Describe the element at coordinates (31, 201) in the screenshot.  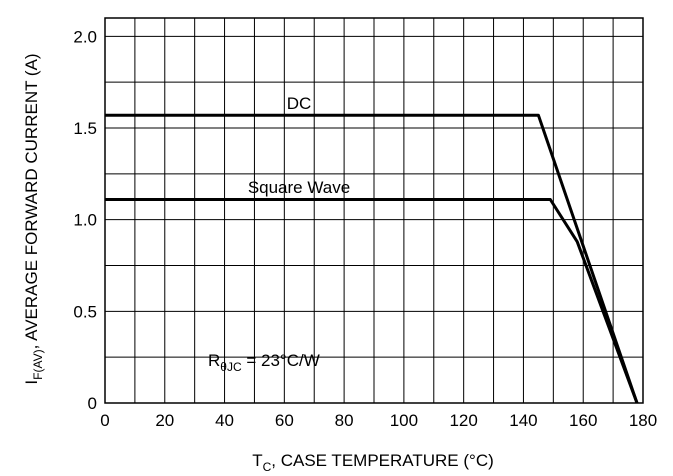
I see `y-axis-label-rest: , AVERAGE FORWARD CURRENT (A)` at that location.